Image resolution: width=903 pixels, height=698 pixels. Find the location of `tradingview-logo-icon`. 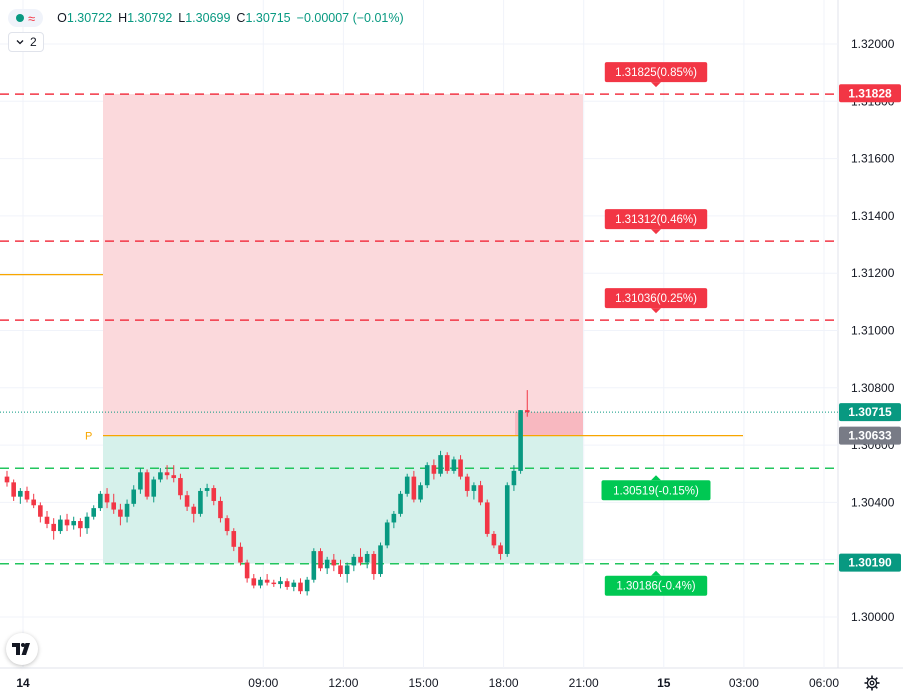

tradingview-logo-icon is located at coordinates (22, 649).